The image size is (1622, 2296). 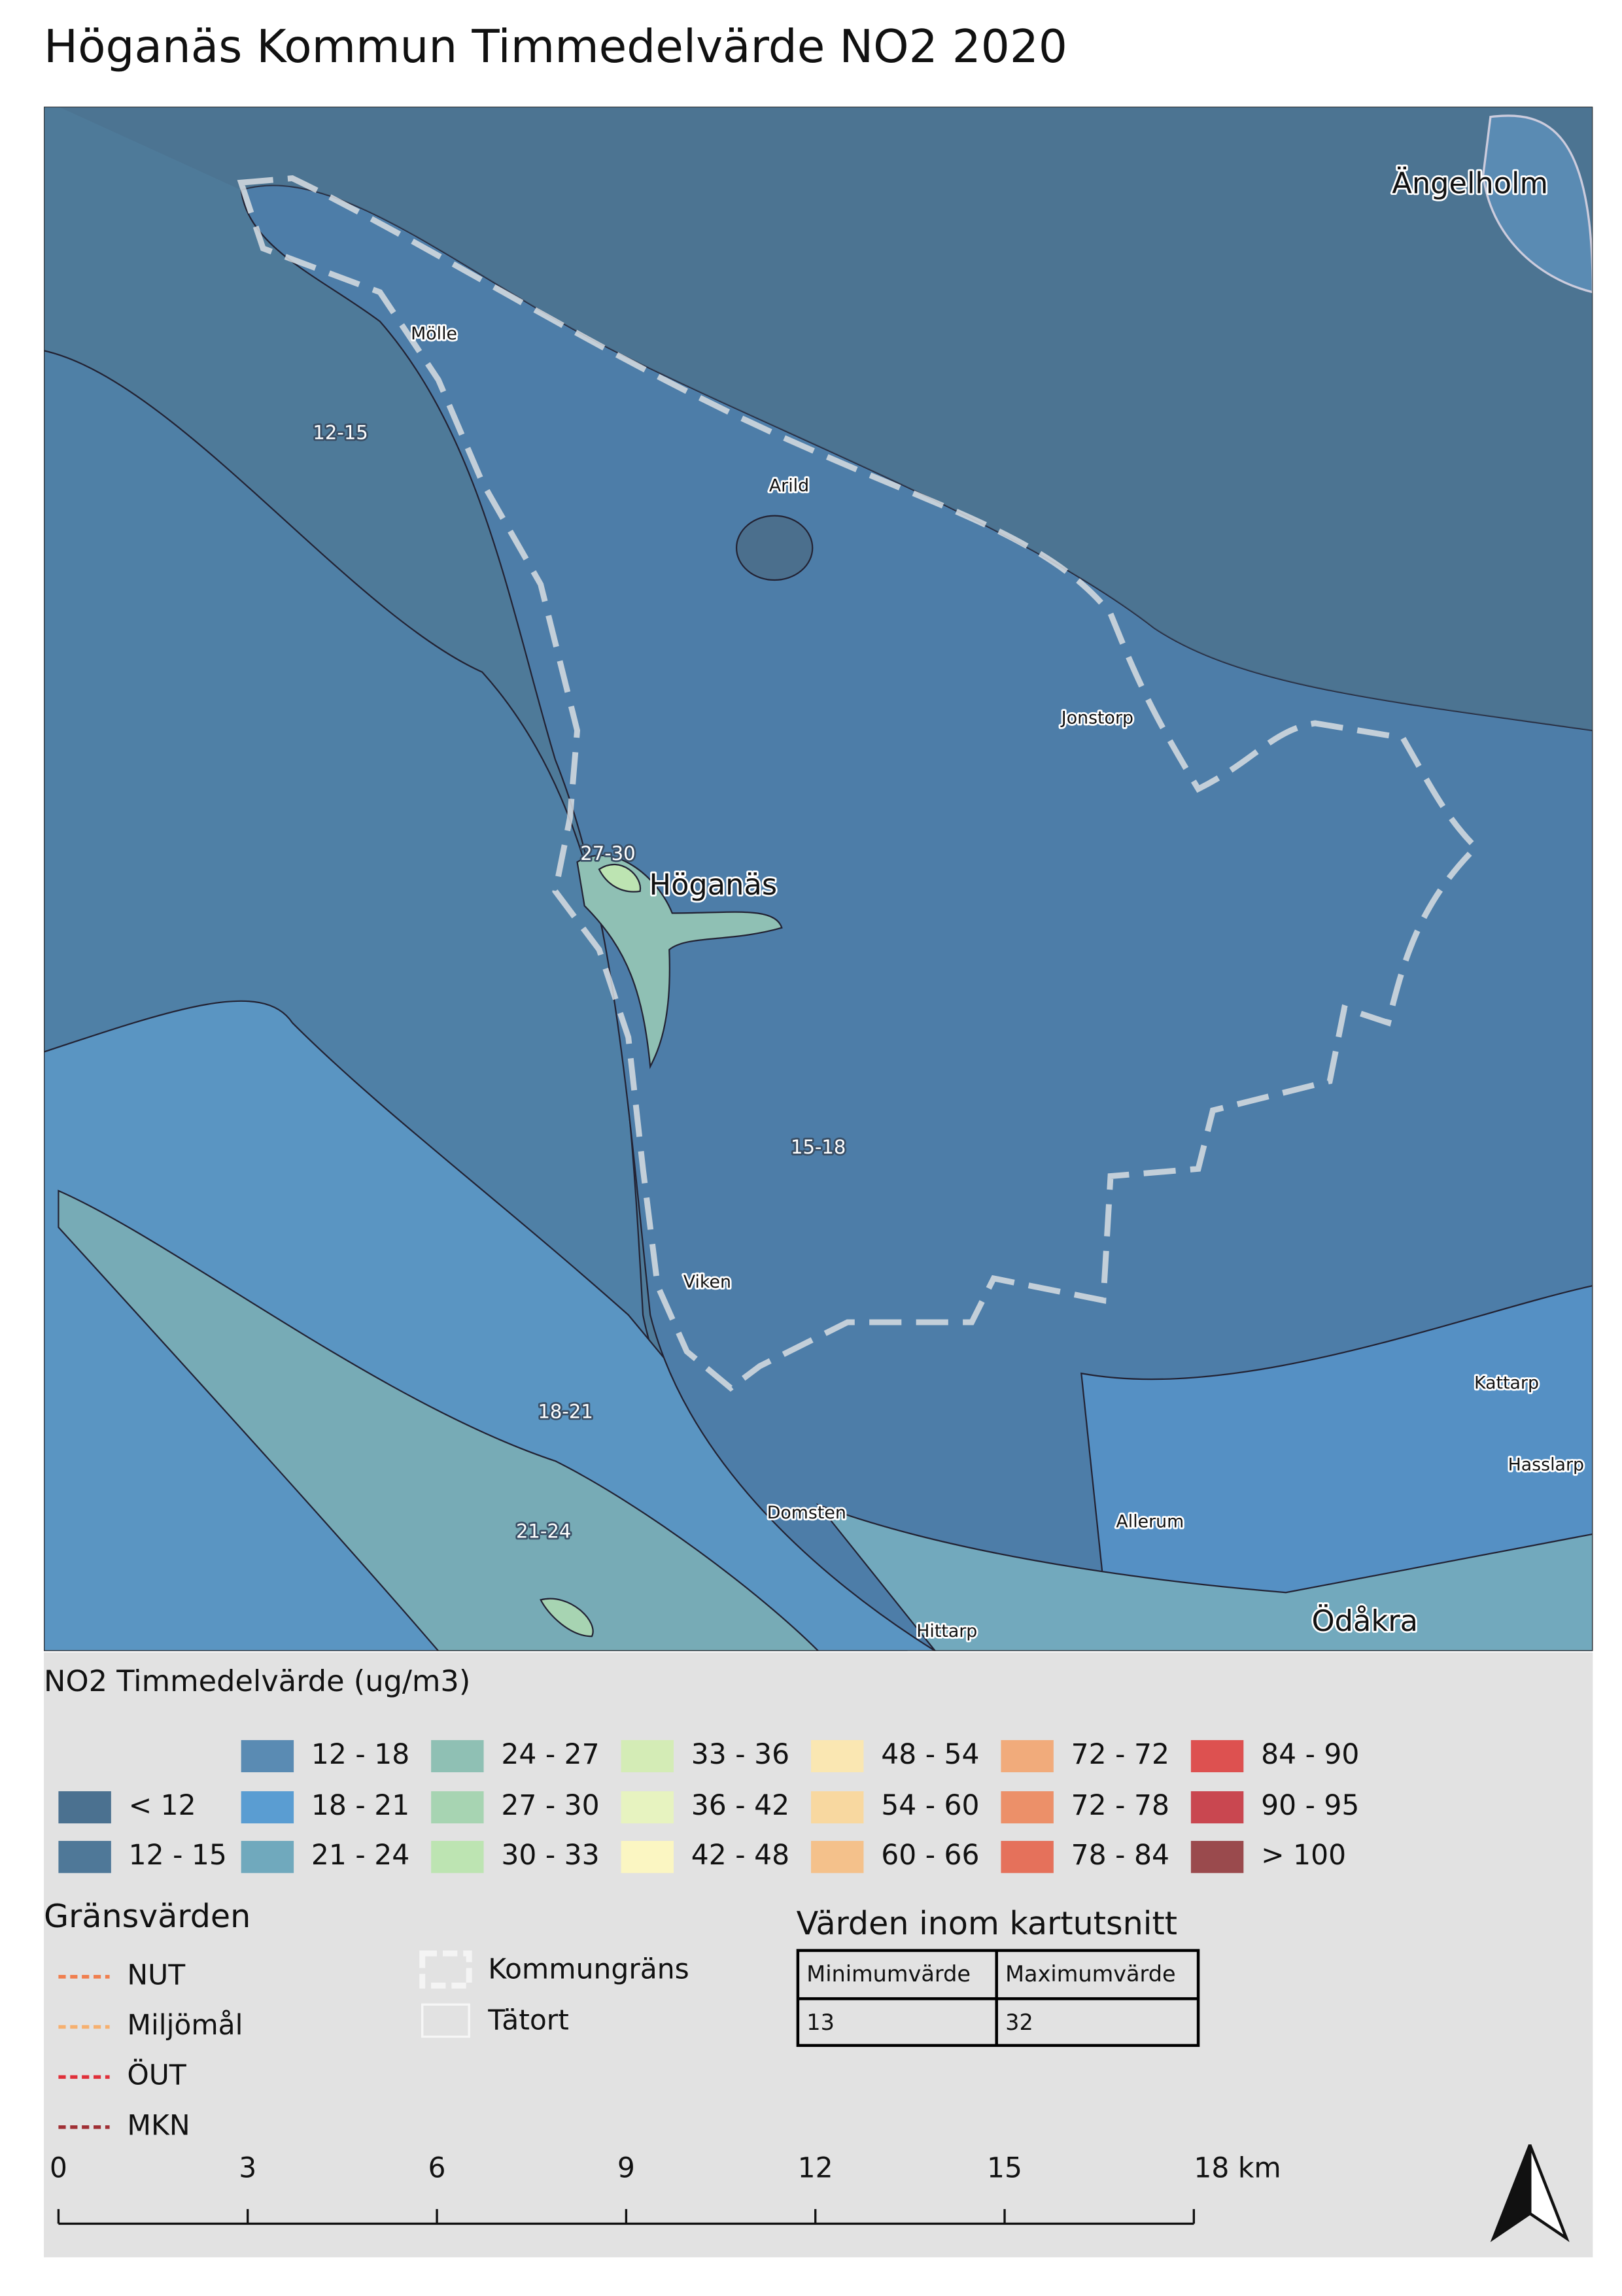 I want to click on scale-label: 15, so click(x=1004, y=2168).